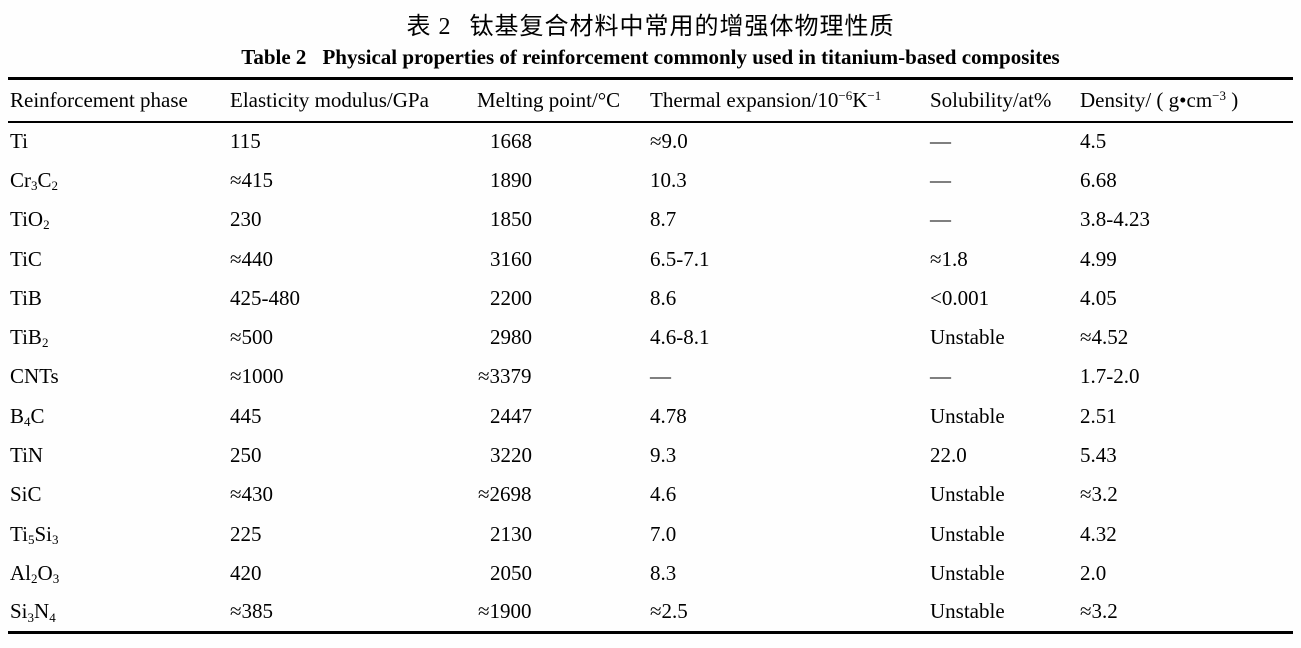  What do you see at coordinates (663, 455) in the screenshot?
I see `thermal-expansion-cell: 9.3` at bounding box center [663, 455].